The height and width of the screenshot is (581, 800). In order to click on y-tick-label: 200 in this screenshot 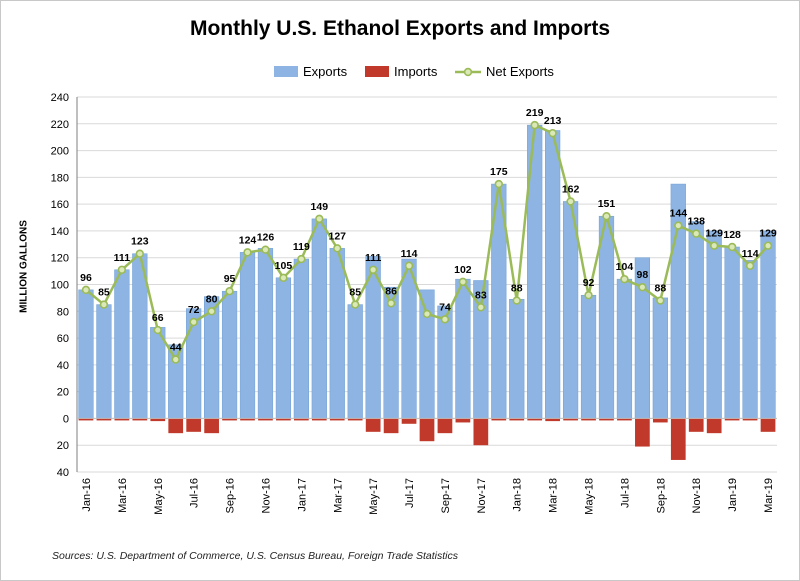, I will do `click(60, 152)`.